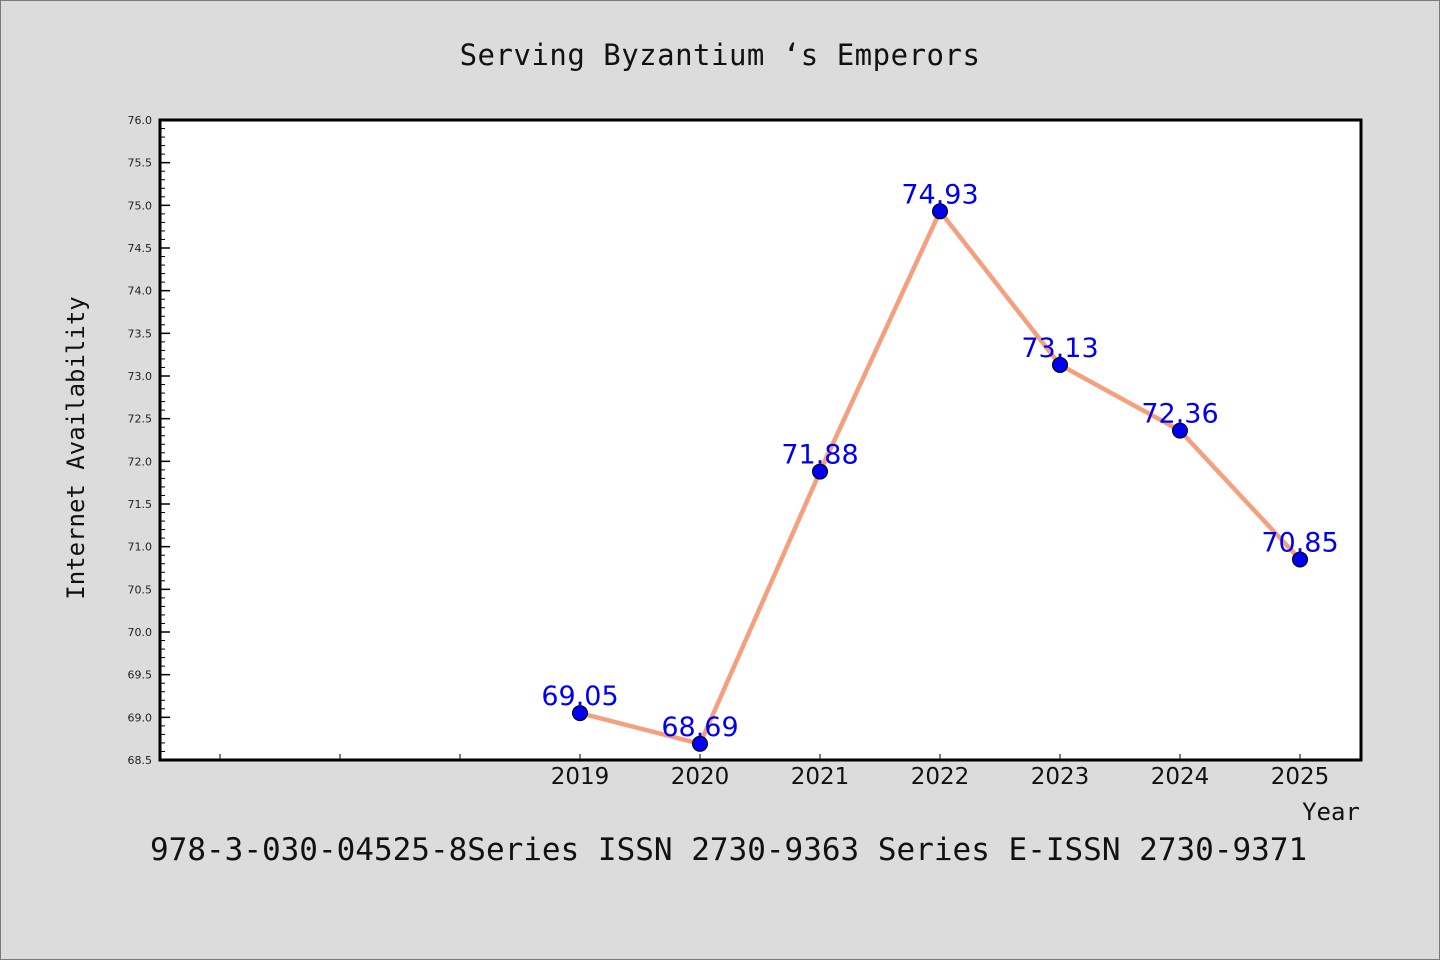  I want to click on data-label: 70.85, so click(1299, 542).